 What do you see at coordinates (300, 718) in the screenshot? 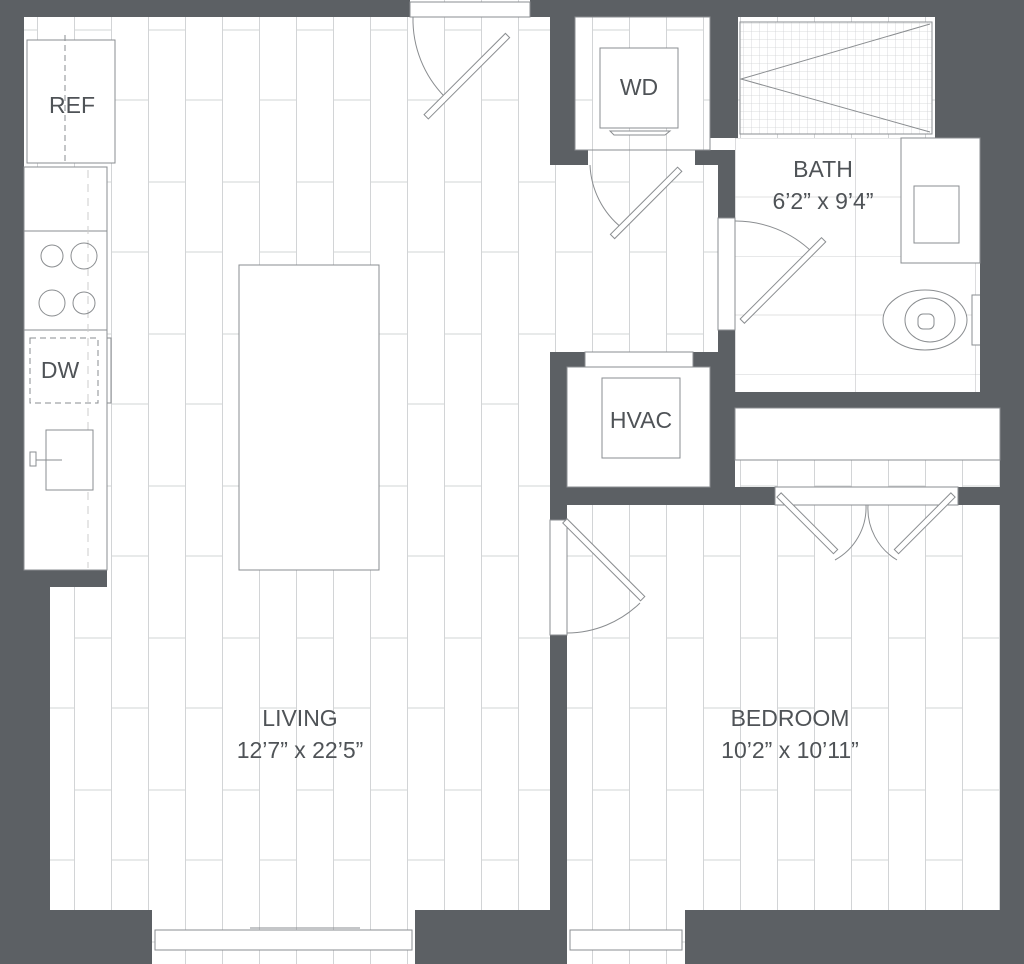
I see `living-name: LIVING` at bounding box center [300, 718].